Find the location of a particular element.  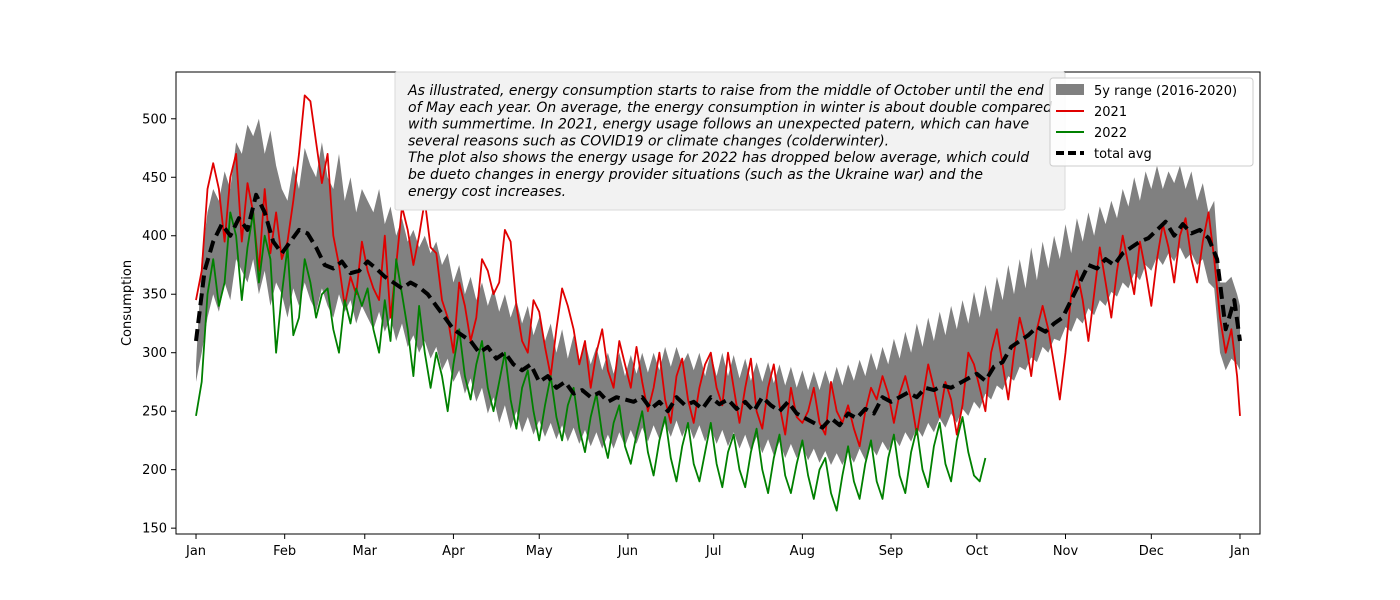

x-tick-label: Feb is located at coordinates (284, 551).